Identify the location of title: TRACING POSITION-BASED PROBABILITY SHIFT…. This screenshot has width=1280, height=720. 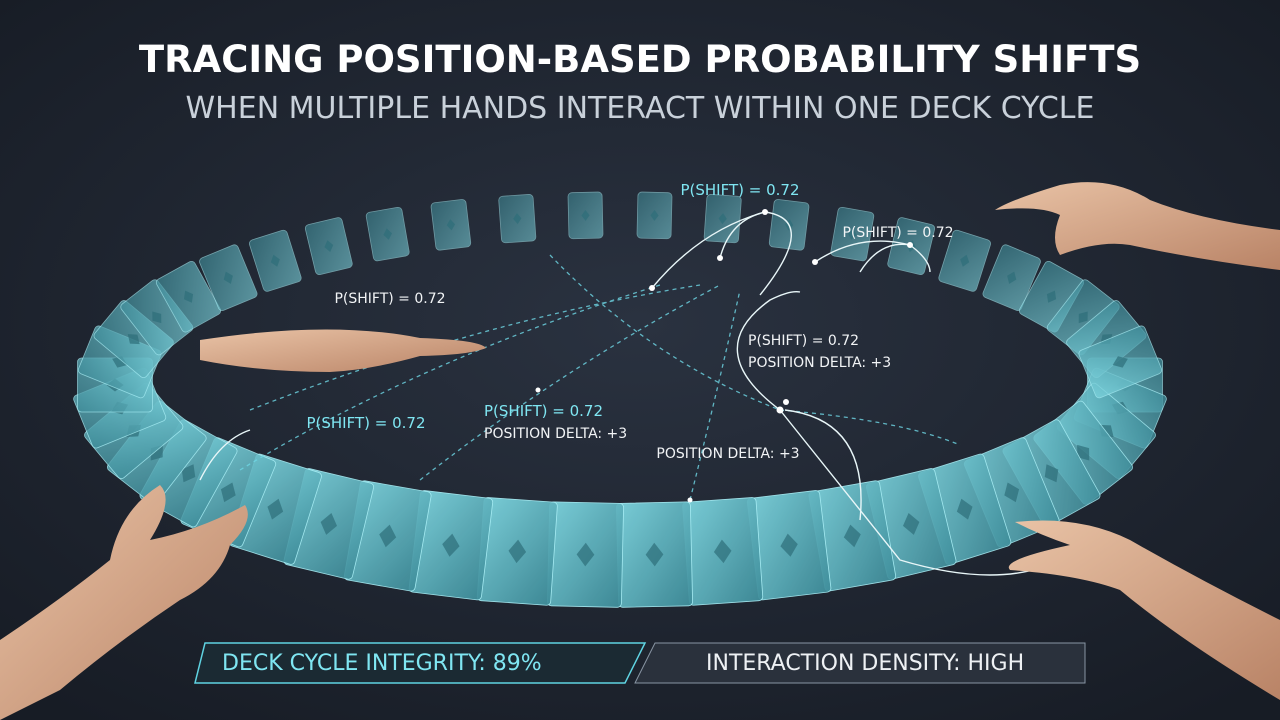
(640, 59).